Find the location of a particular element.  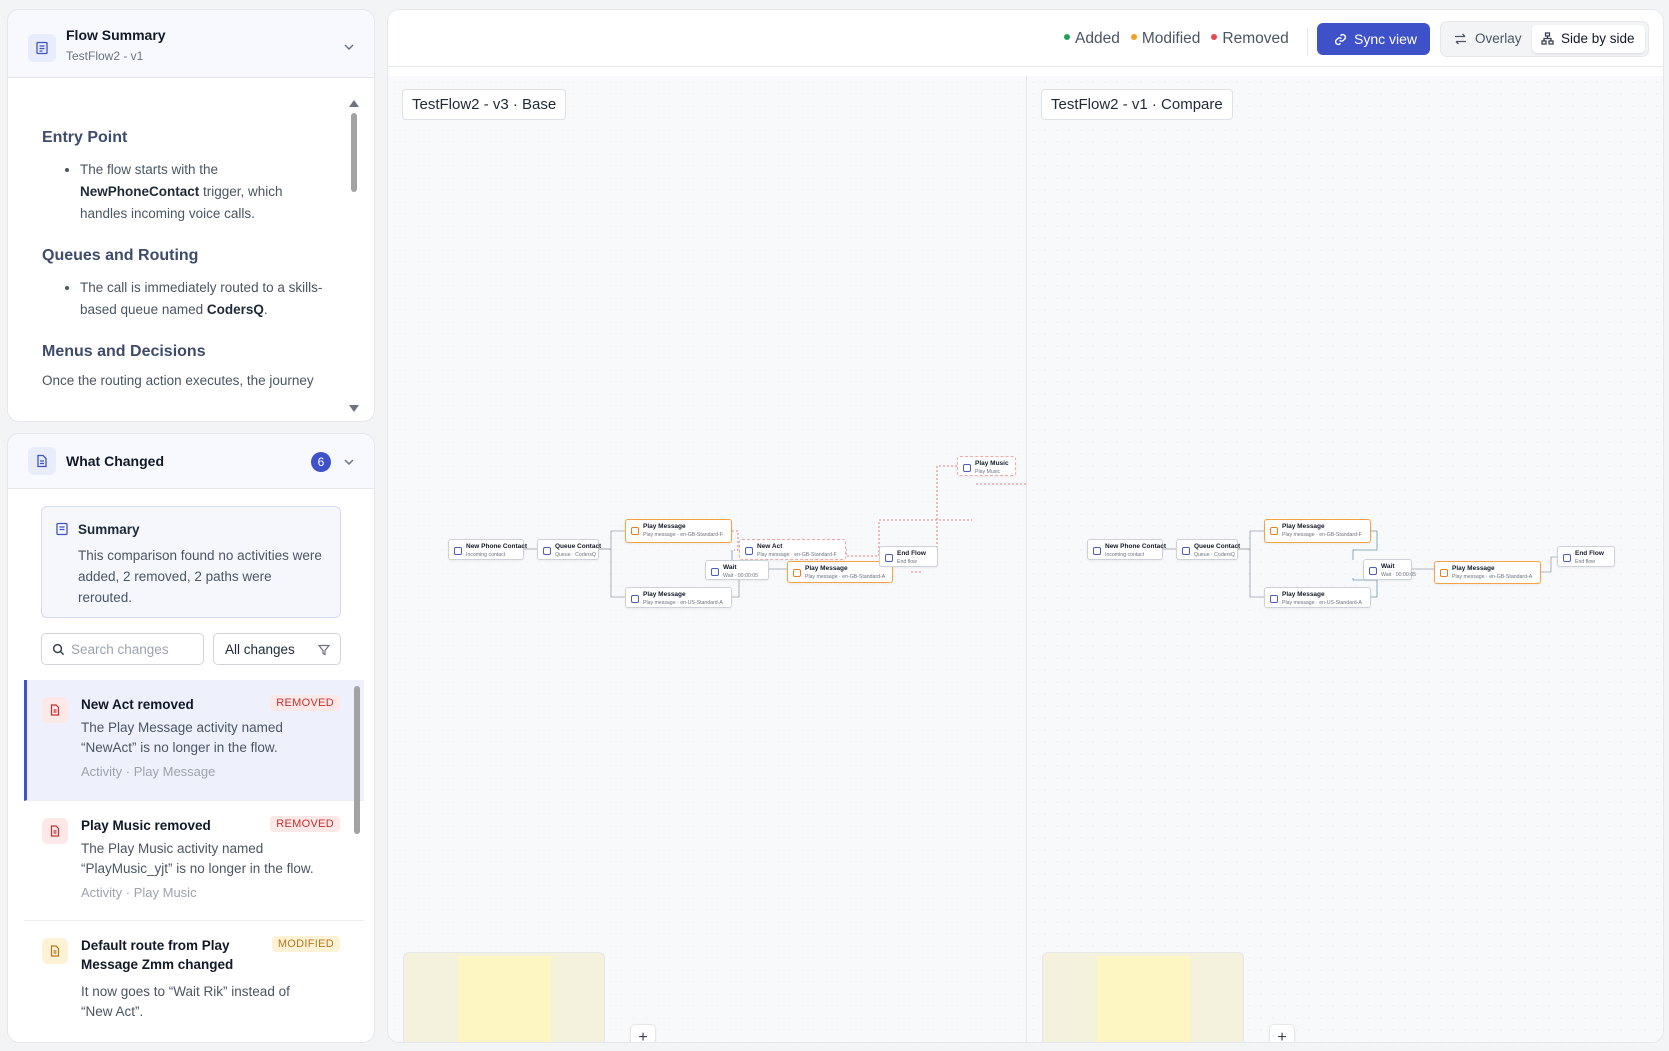

node-subtitle: Play Music is located at coordinates (988, 472).